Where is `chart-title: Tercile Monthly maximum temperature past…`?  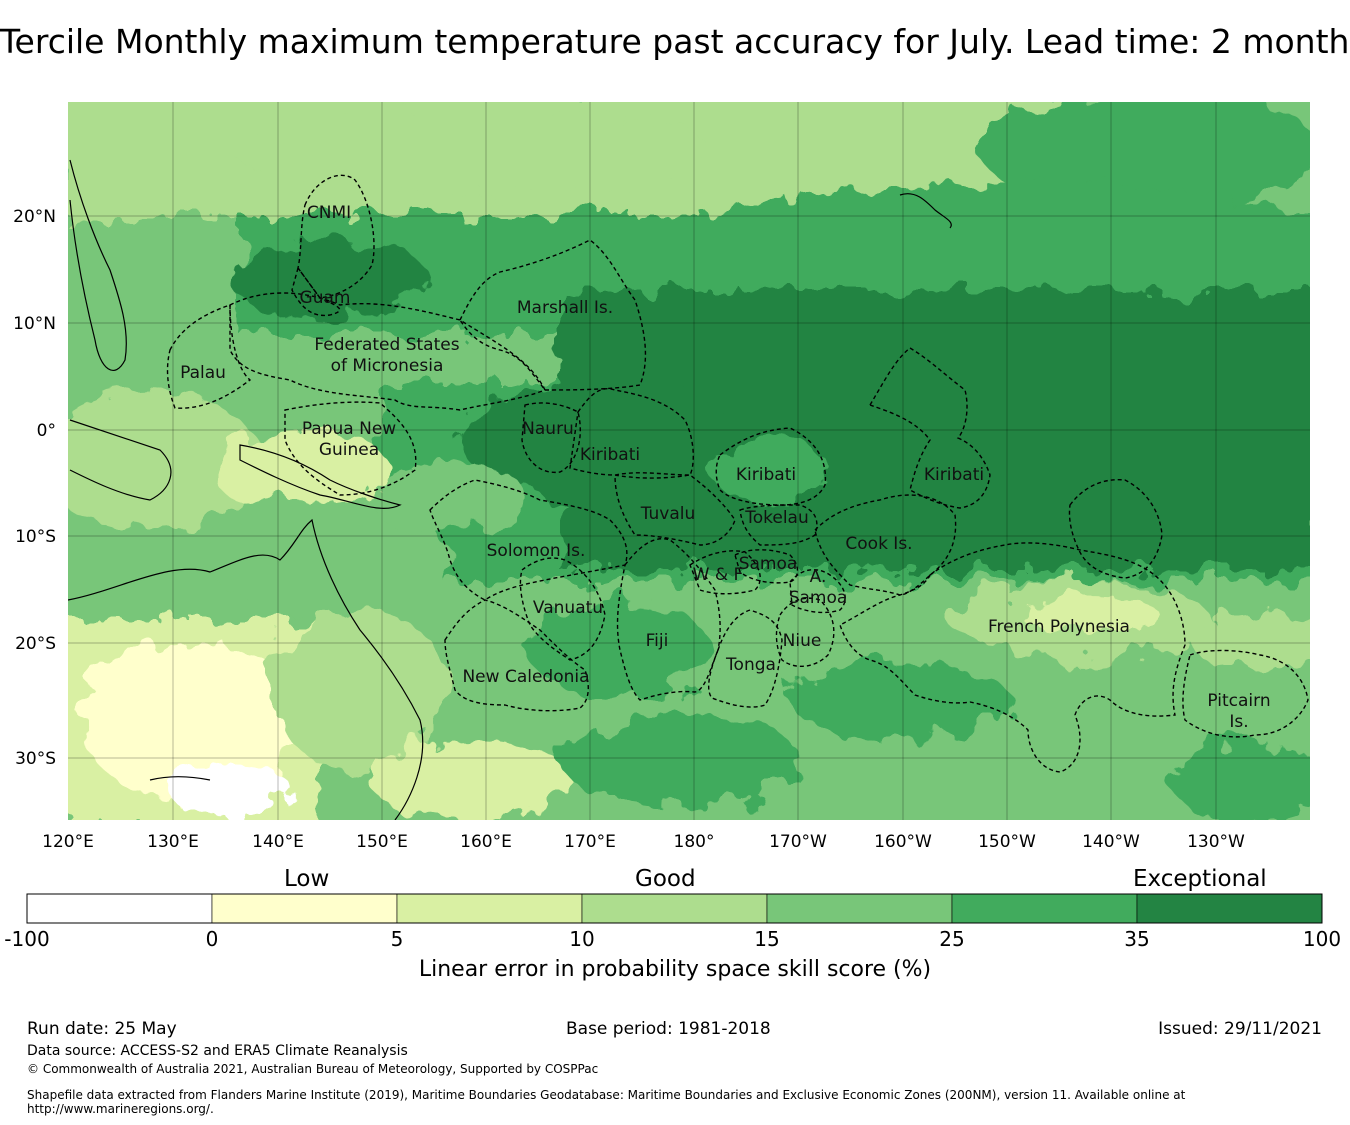 chart-title: Tercile Monthly maximum temperature past… is located at coordinates (675, 41).